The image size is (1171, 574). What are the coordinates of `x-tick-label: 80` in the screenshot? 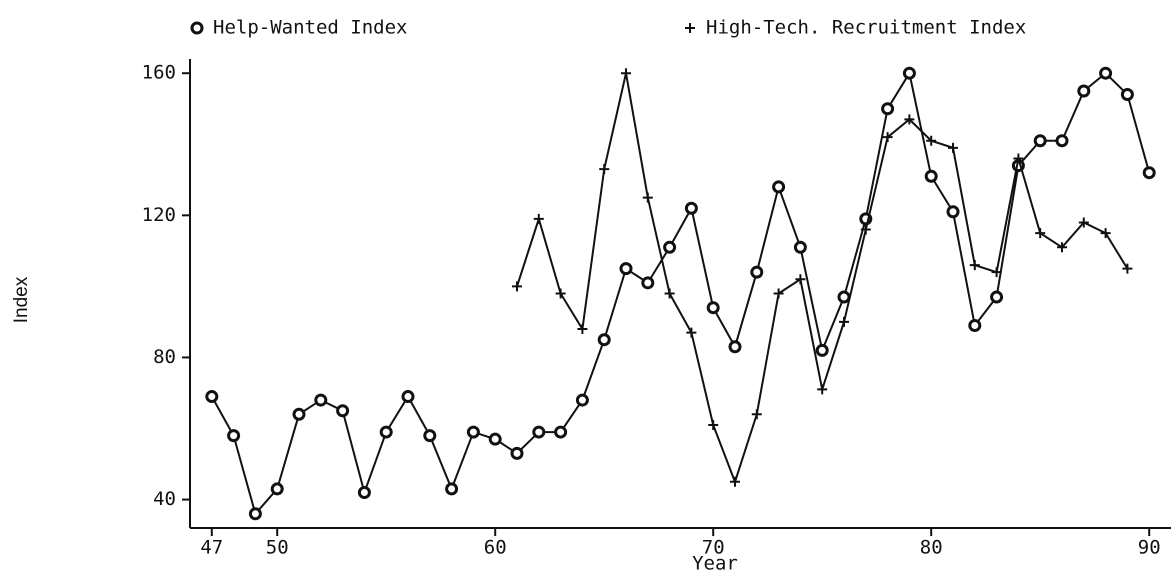 It's located at (931, 548).